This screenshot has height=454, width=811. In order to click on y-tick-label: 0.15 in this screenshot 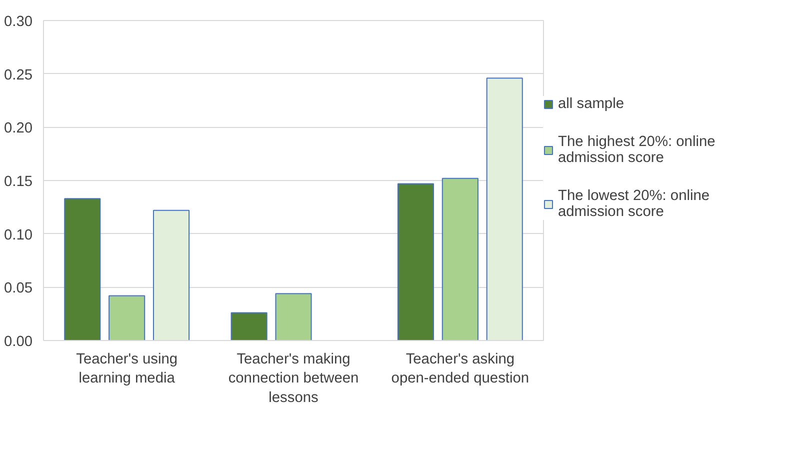, I will do `click(18, 182)`.